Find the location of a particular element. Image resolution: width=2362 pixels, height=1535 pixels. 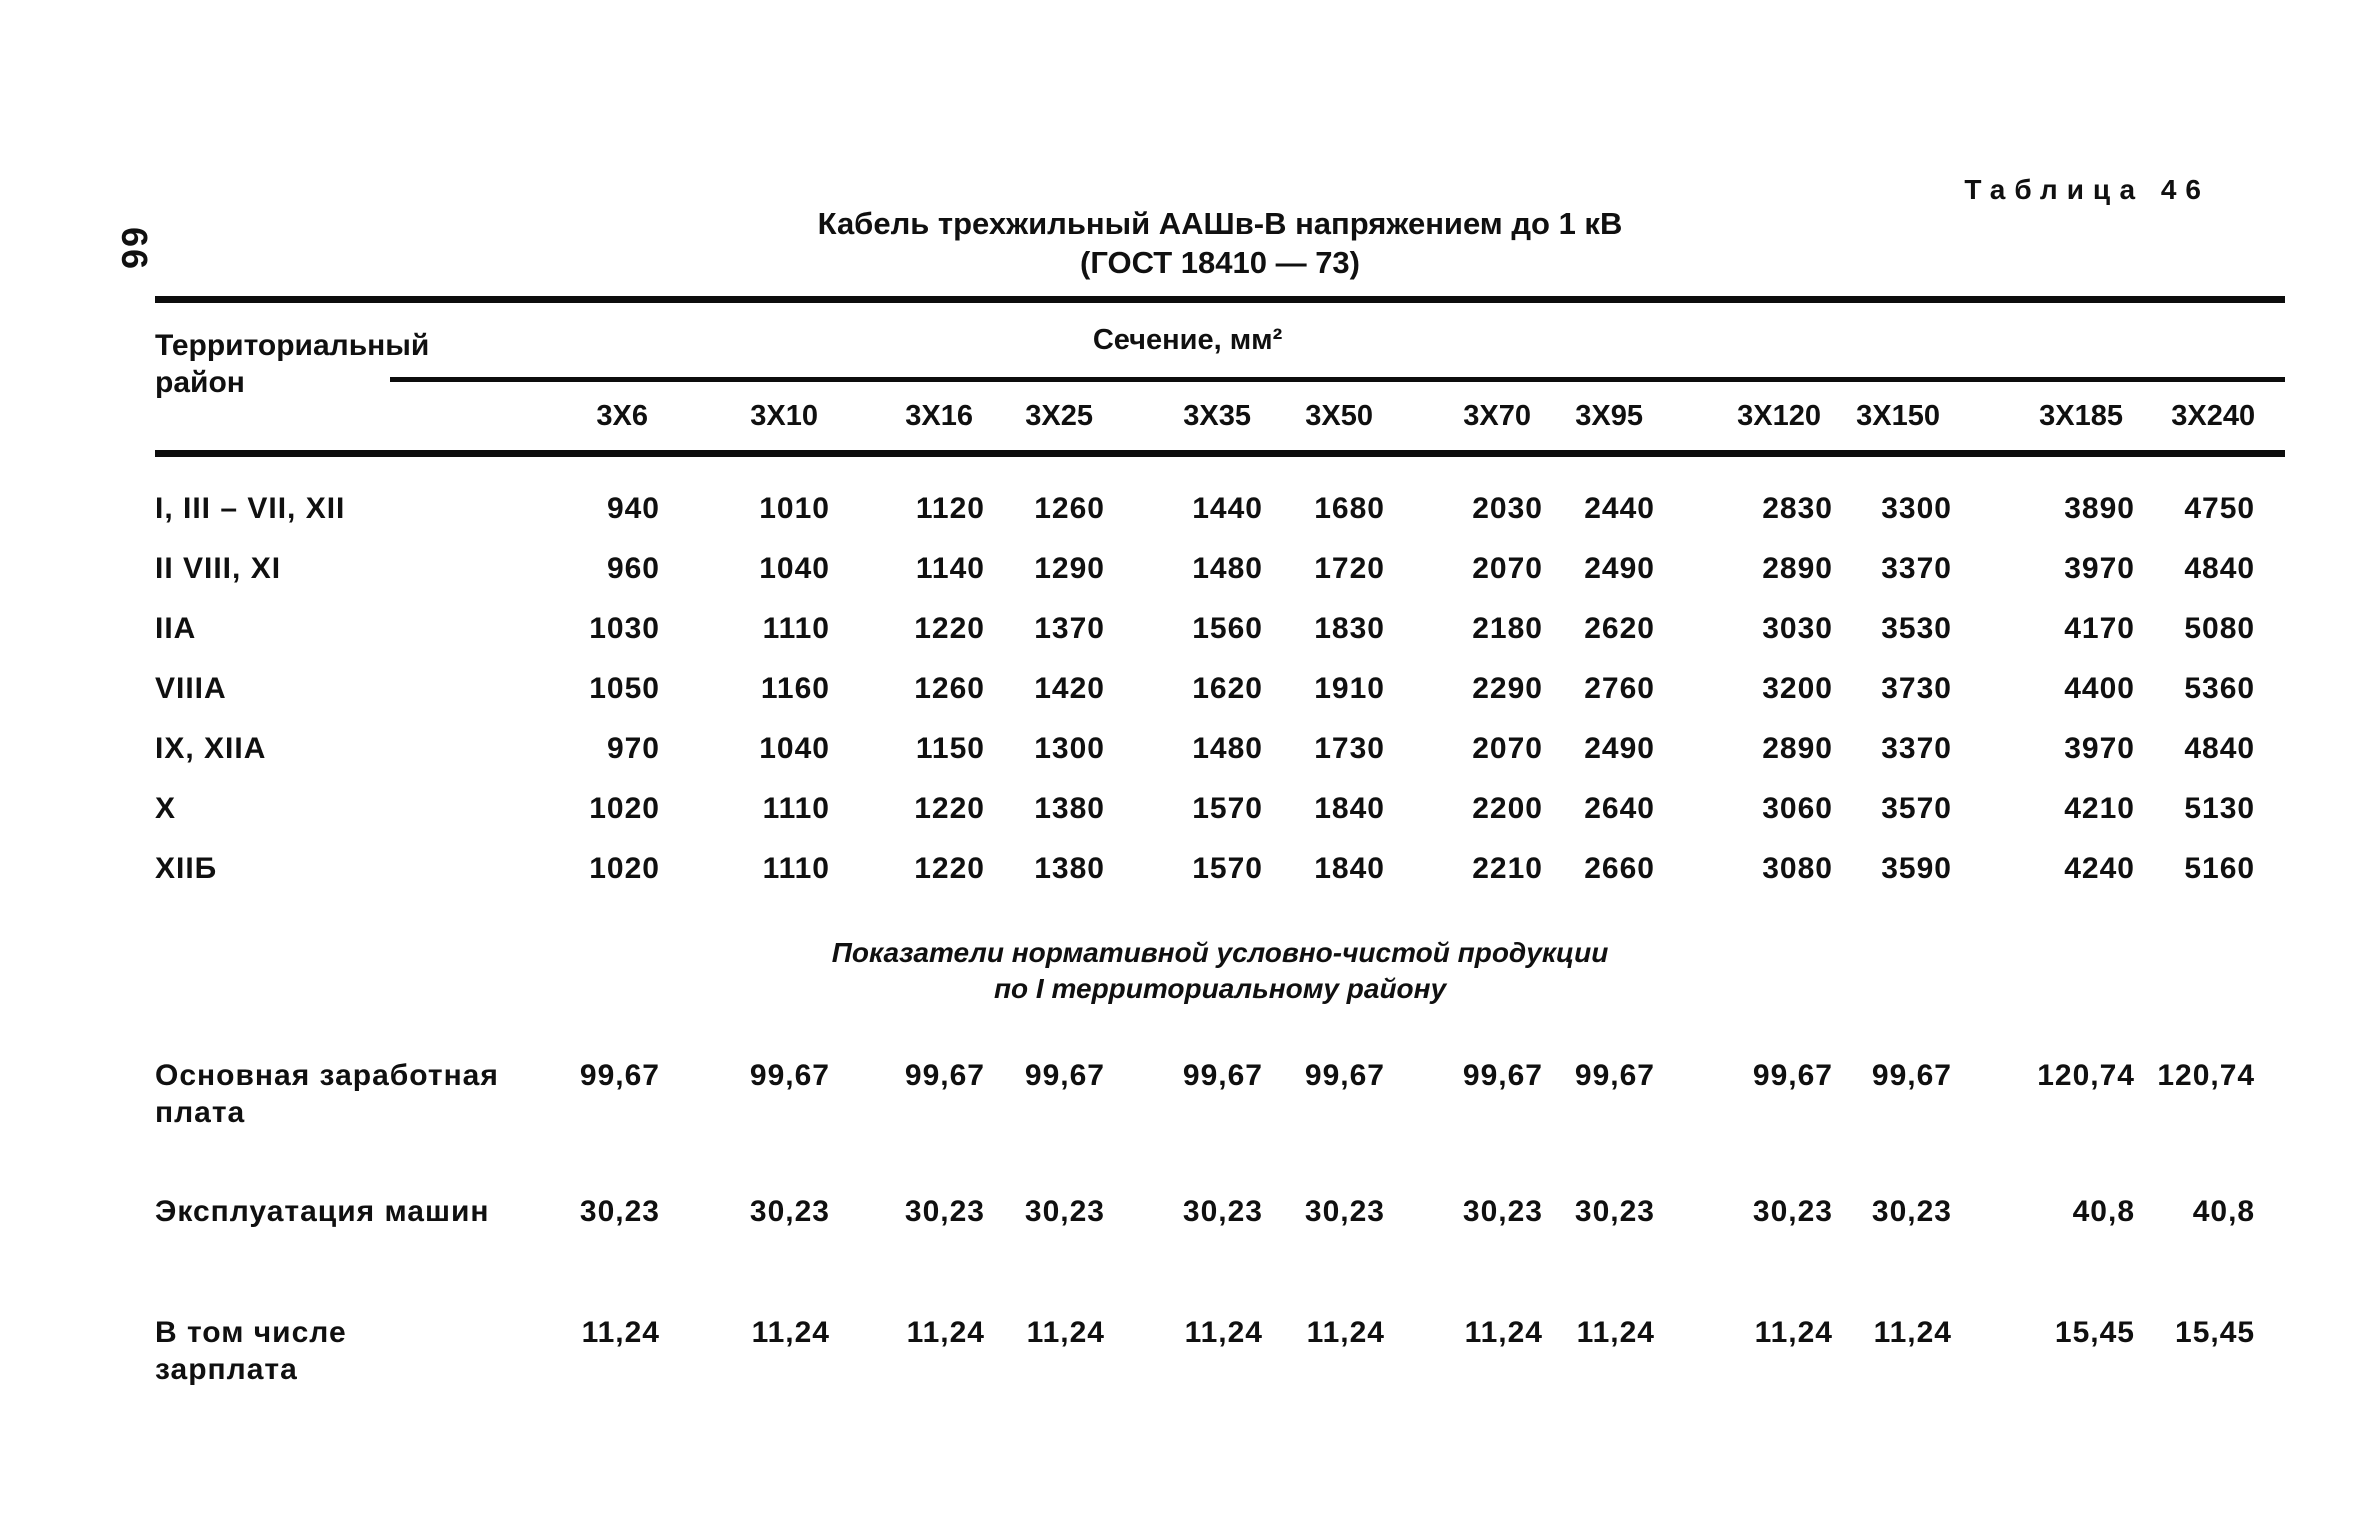

indicator-row-label: Эксплуатация машин is located at coordinates (322, 1180).